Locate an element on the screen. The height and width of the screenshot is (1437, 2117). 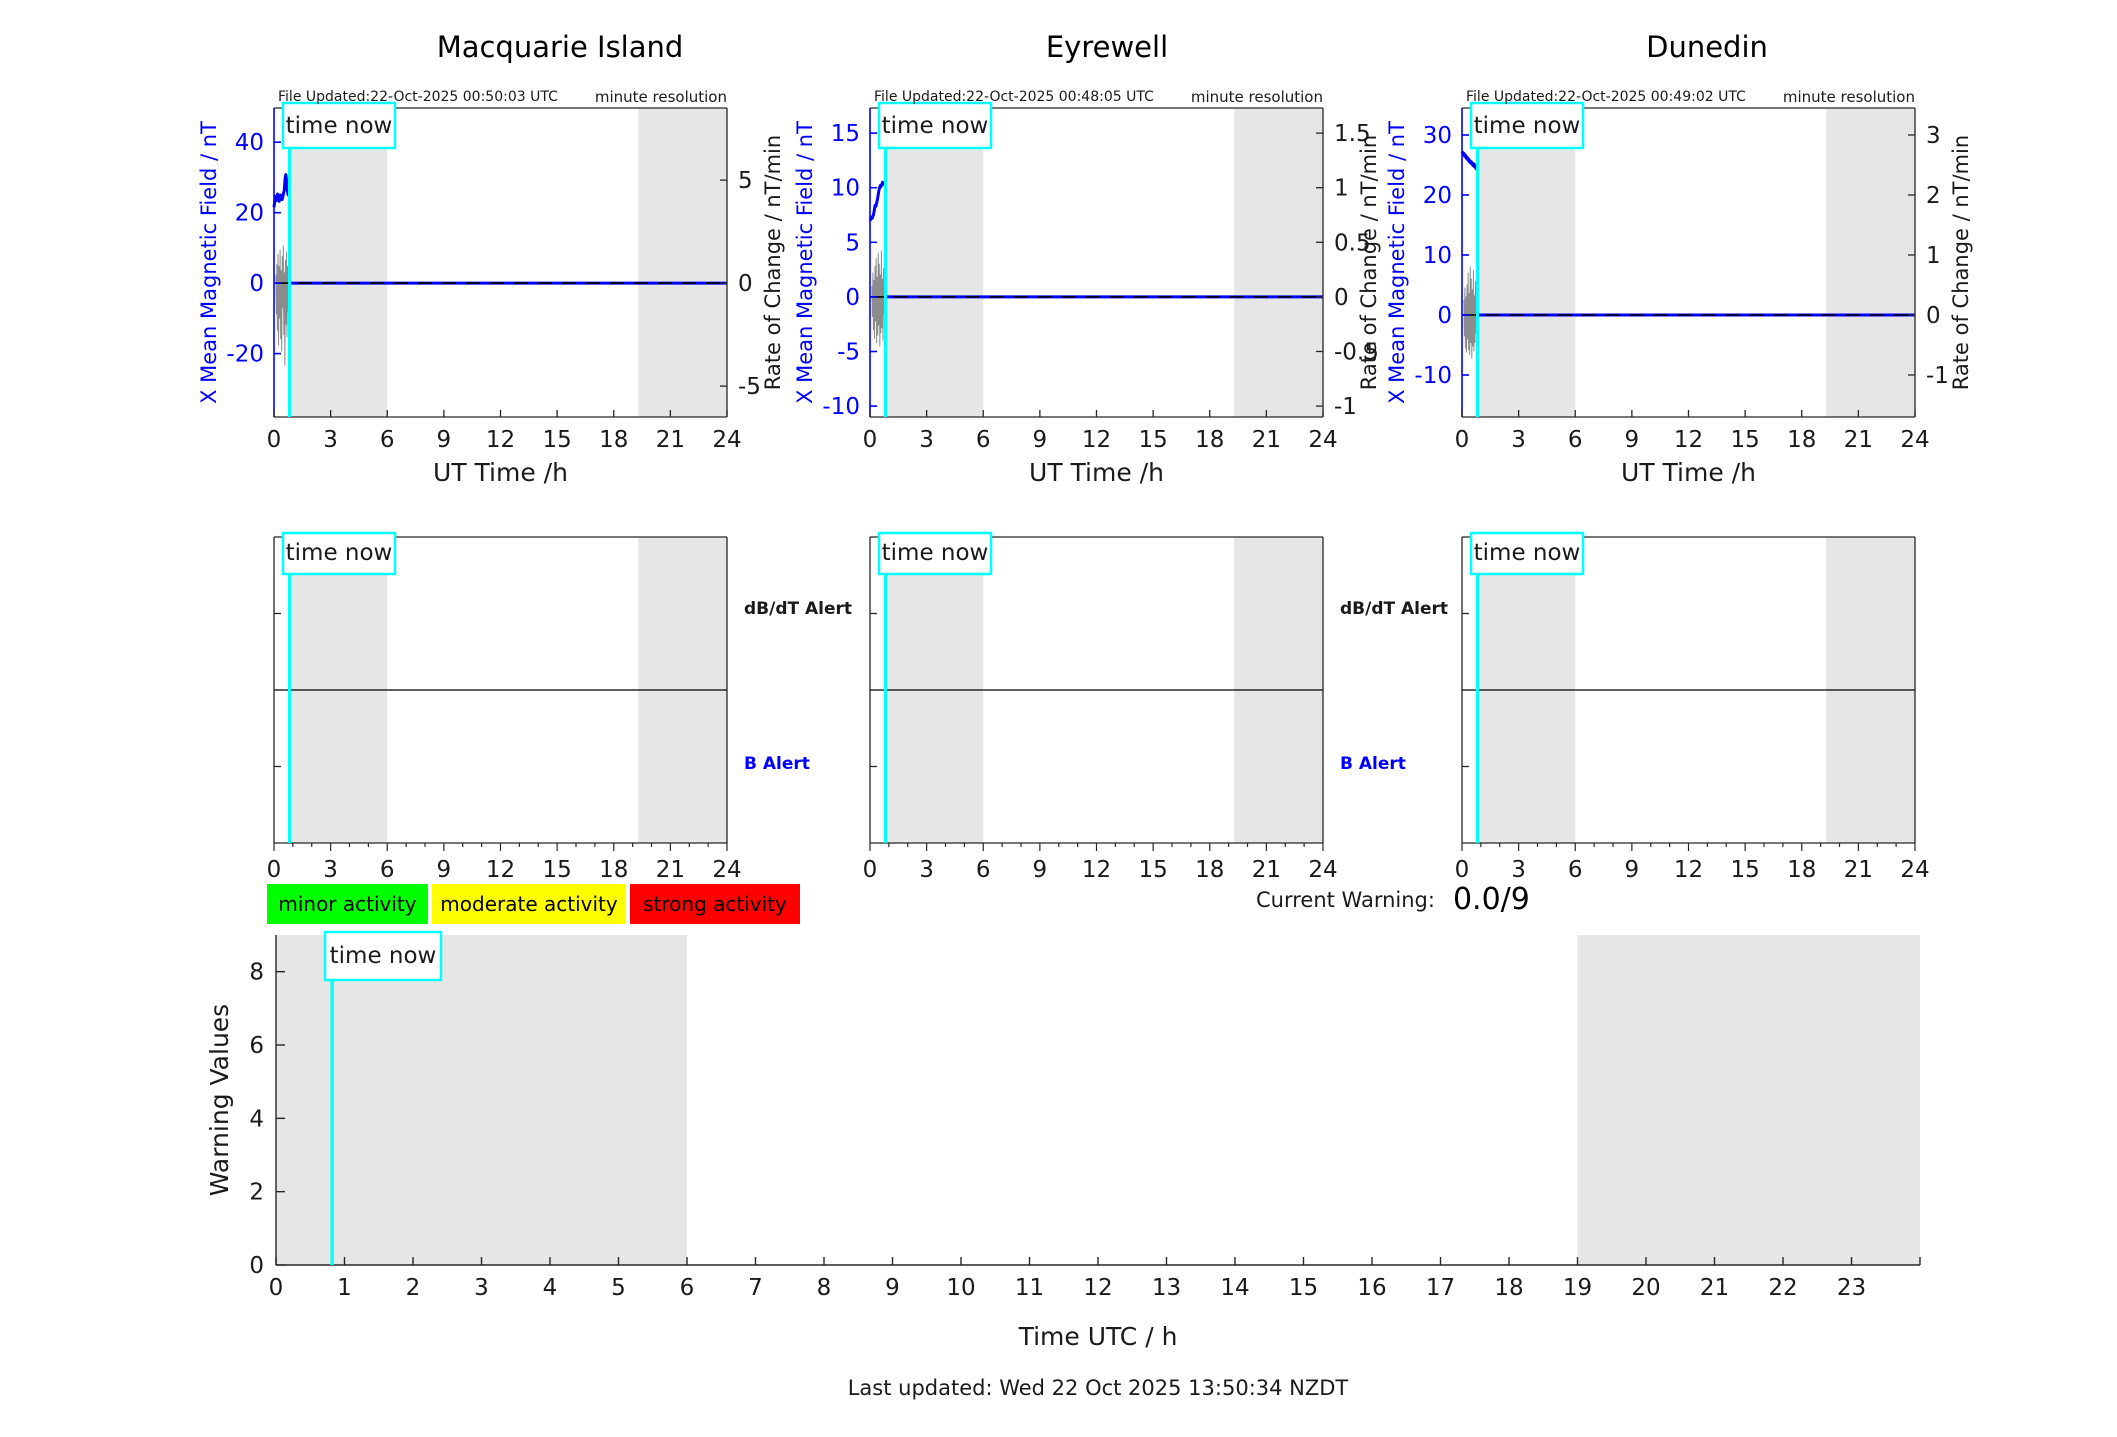
legend-item: moderate activity is located at coordinates (529, 904).